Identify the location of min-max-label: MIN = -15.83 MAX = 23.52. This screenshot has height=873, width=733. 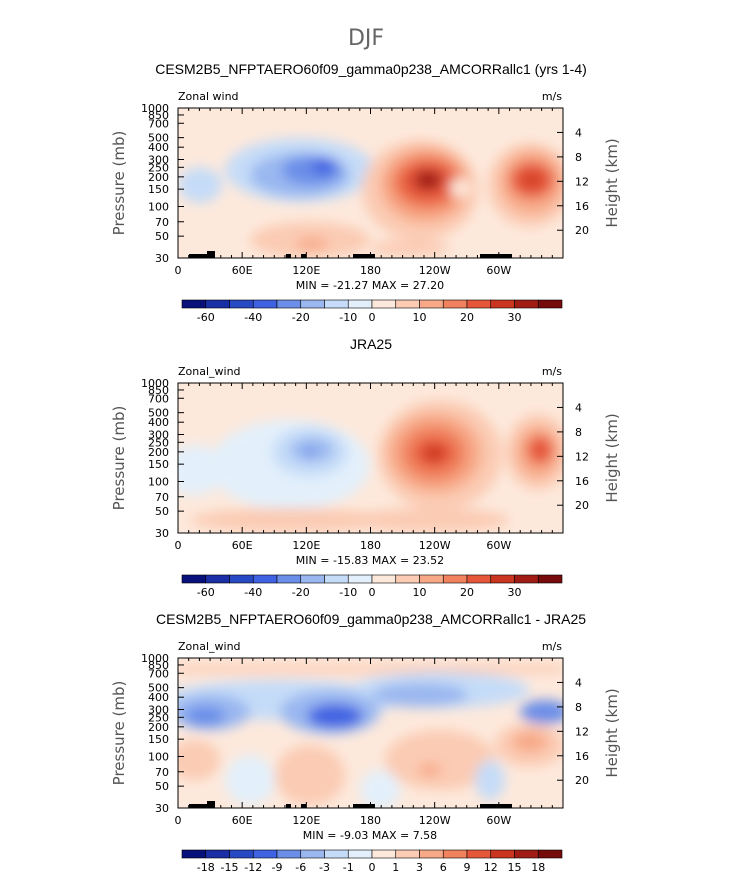
(370, 560).